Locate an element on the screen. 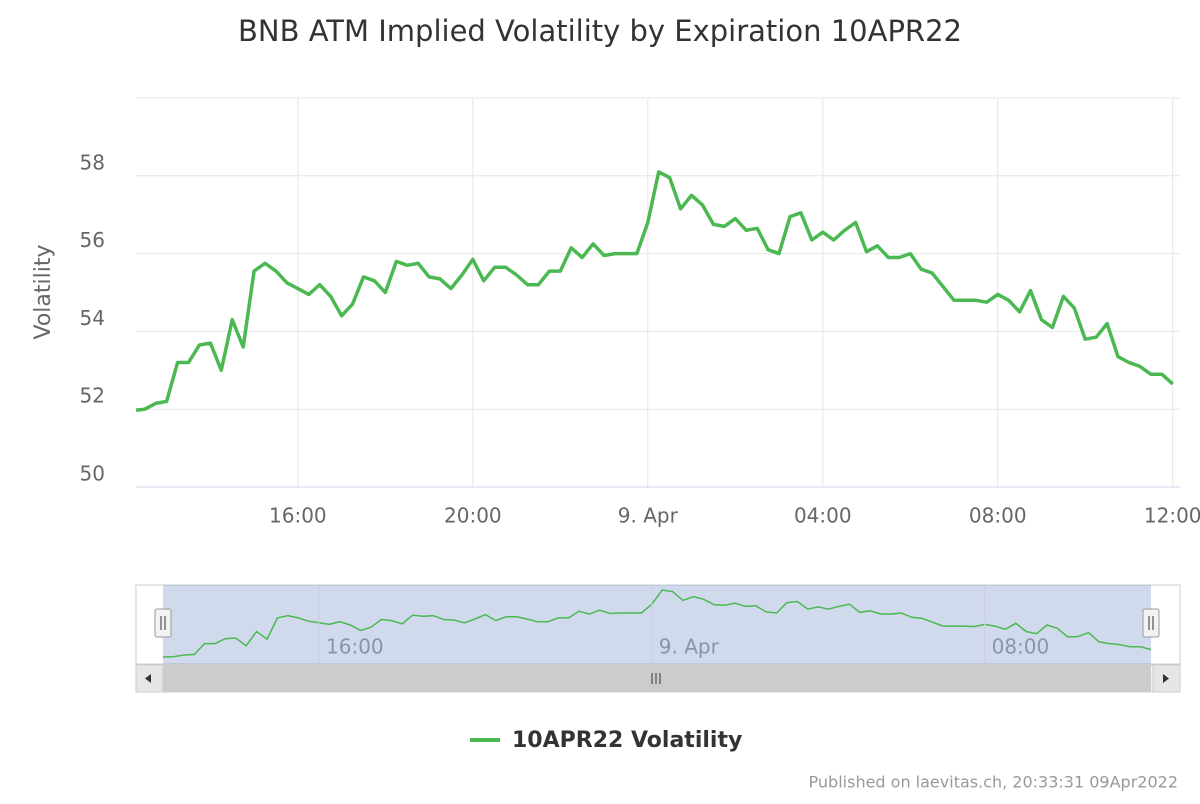  arrow-left is located at coordinates (148, 678).